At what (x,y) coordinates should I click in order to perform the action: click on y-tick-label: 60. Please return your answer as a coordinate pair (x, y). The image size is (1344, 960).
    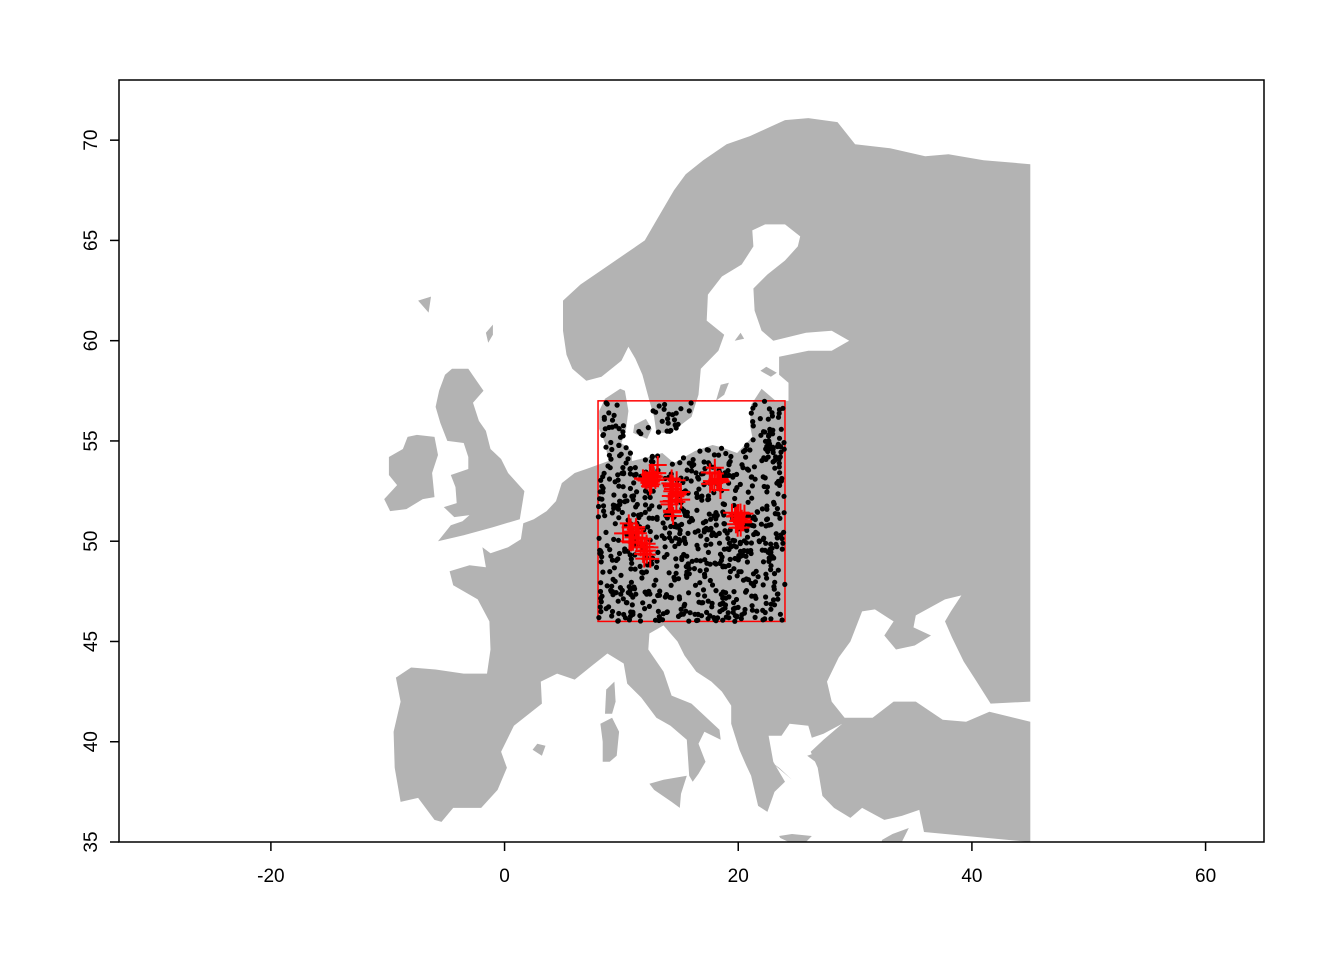
    Looking at the image, I should click on (91, 340).